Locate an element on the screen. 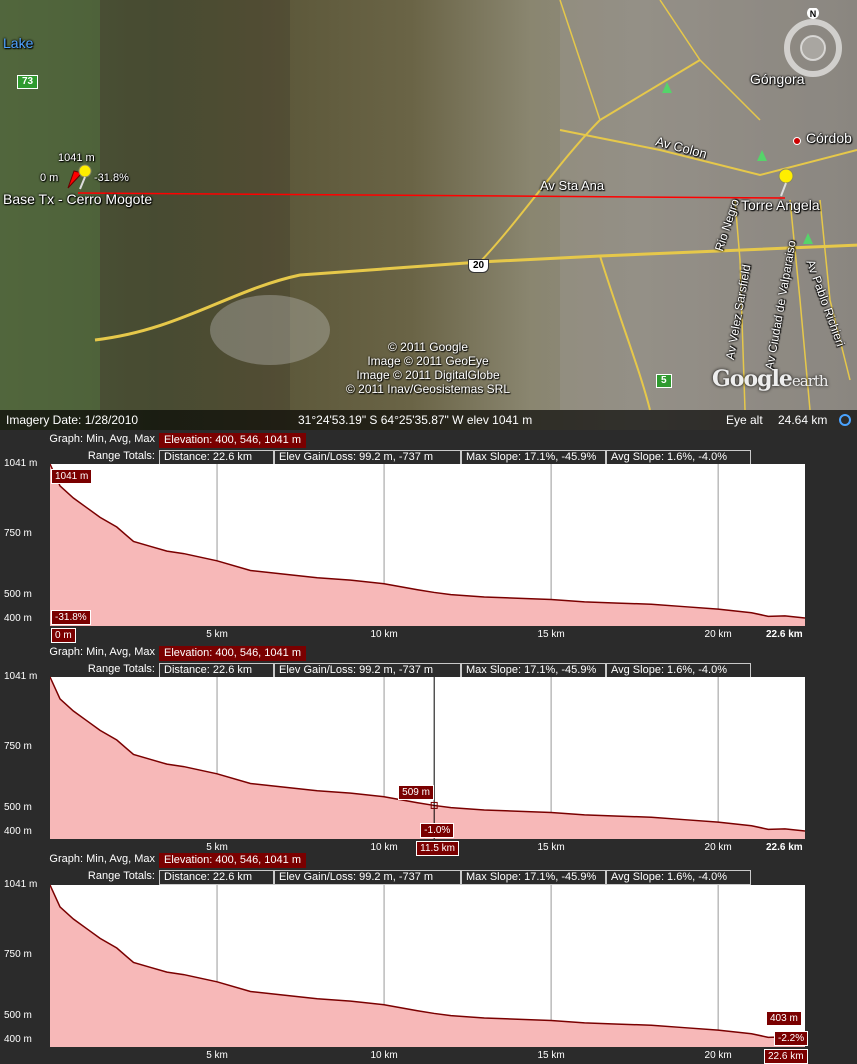  google-earth-logo: Googleearth is located at coordinates (770, 379).